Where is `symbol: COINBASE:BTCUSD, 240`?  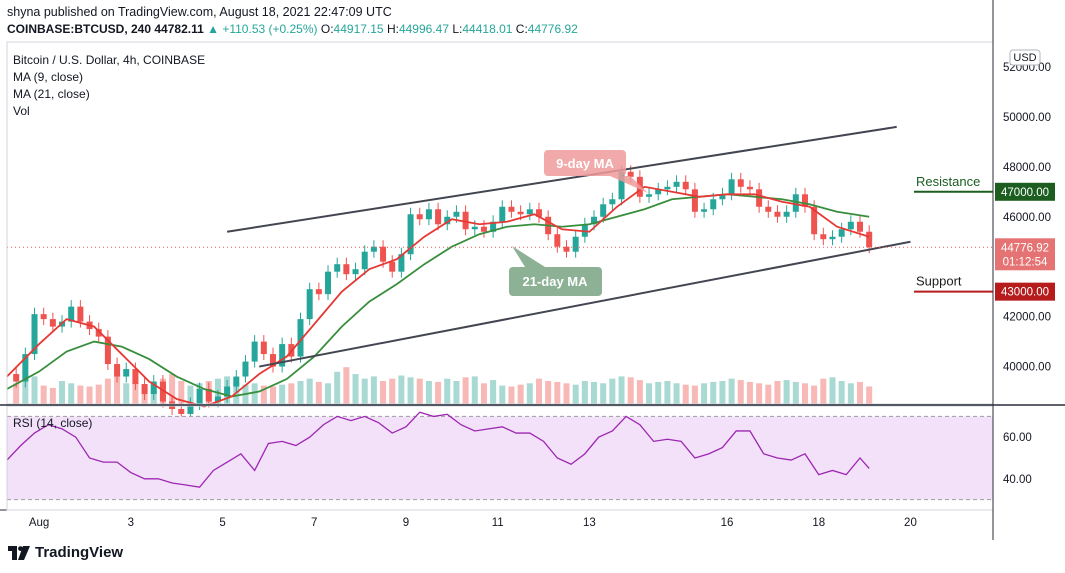
symbol: COINBASE:BTCUSD, 240 is located at coordinates (79, 29).